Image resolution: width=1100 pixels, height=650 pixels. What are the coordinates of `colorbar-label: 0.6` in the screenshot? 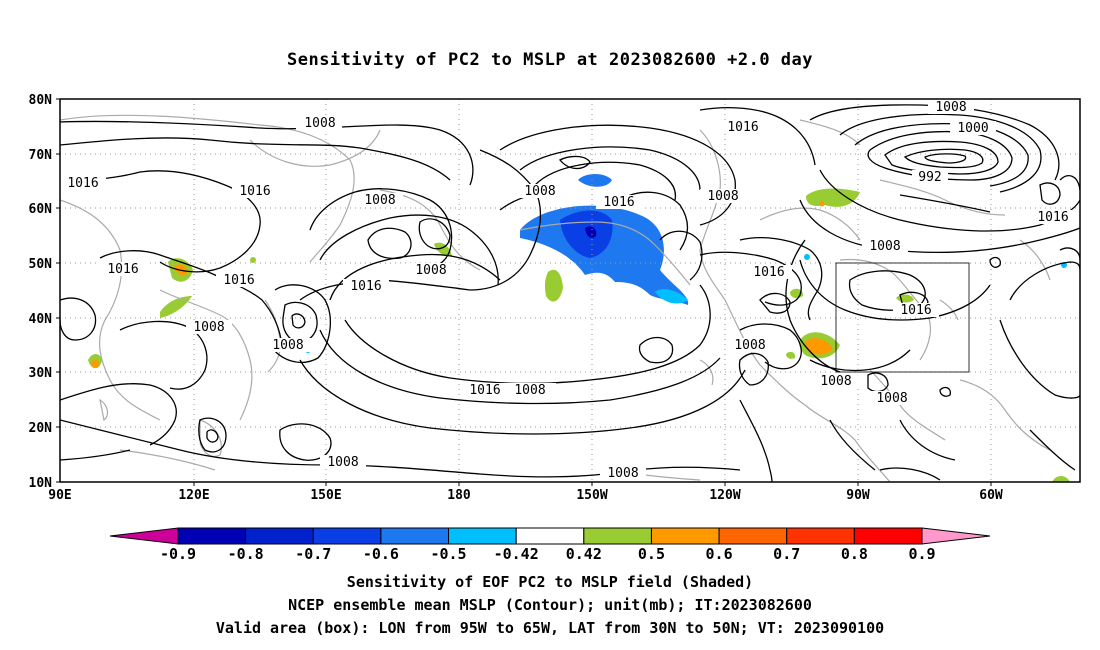 It's located at (719, 554).